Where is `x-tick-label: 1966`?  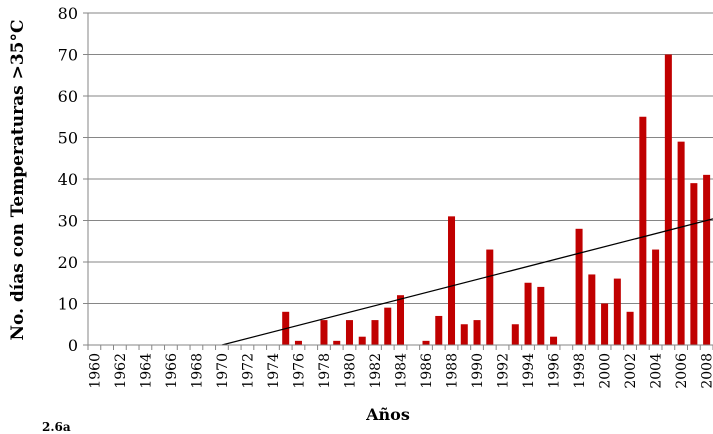 x-tick-label: 1966 is located at coordinates (172, 371).